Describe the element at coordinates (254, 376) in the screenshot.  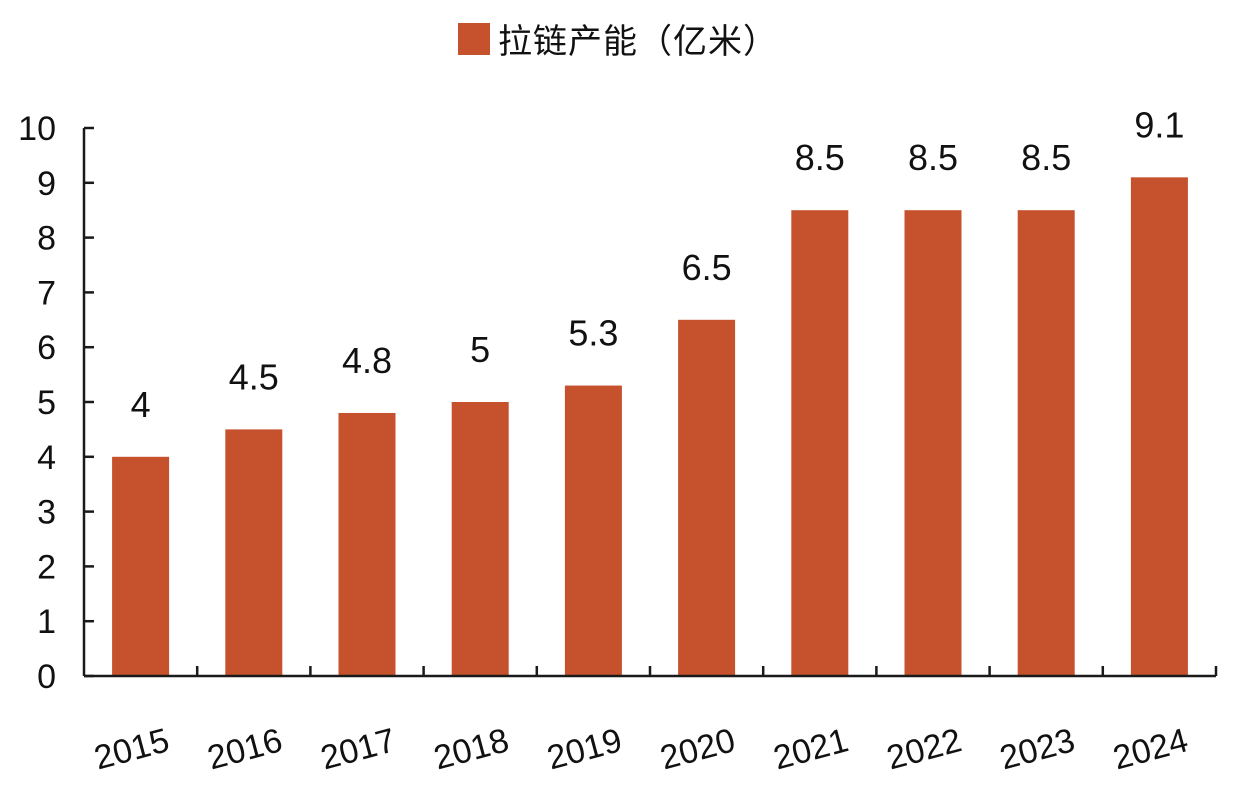
I see `data-label: 4.5` at that location.